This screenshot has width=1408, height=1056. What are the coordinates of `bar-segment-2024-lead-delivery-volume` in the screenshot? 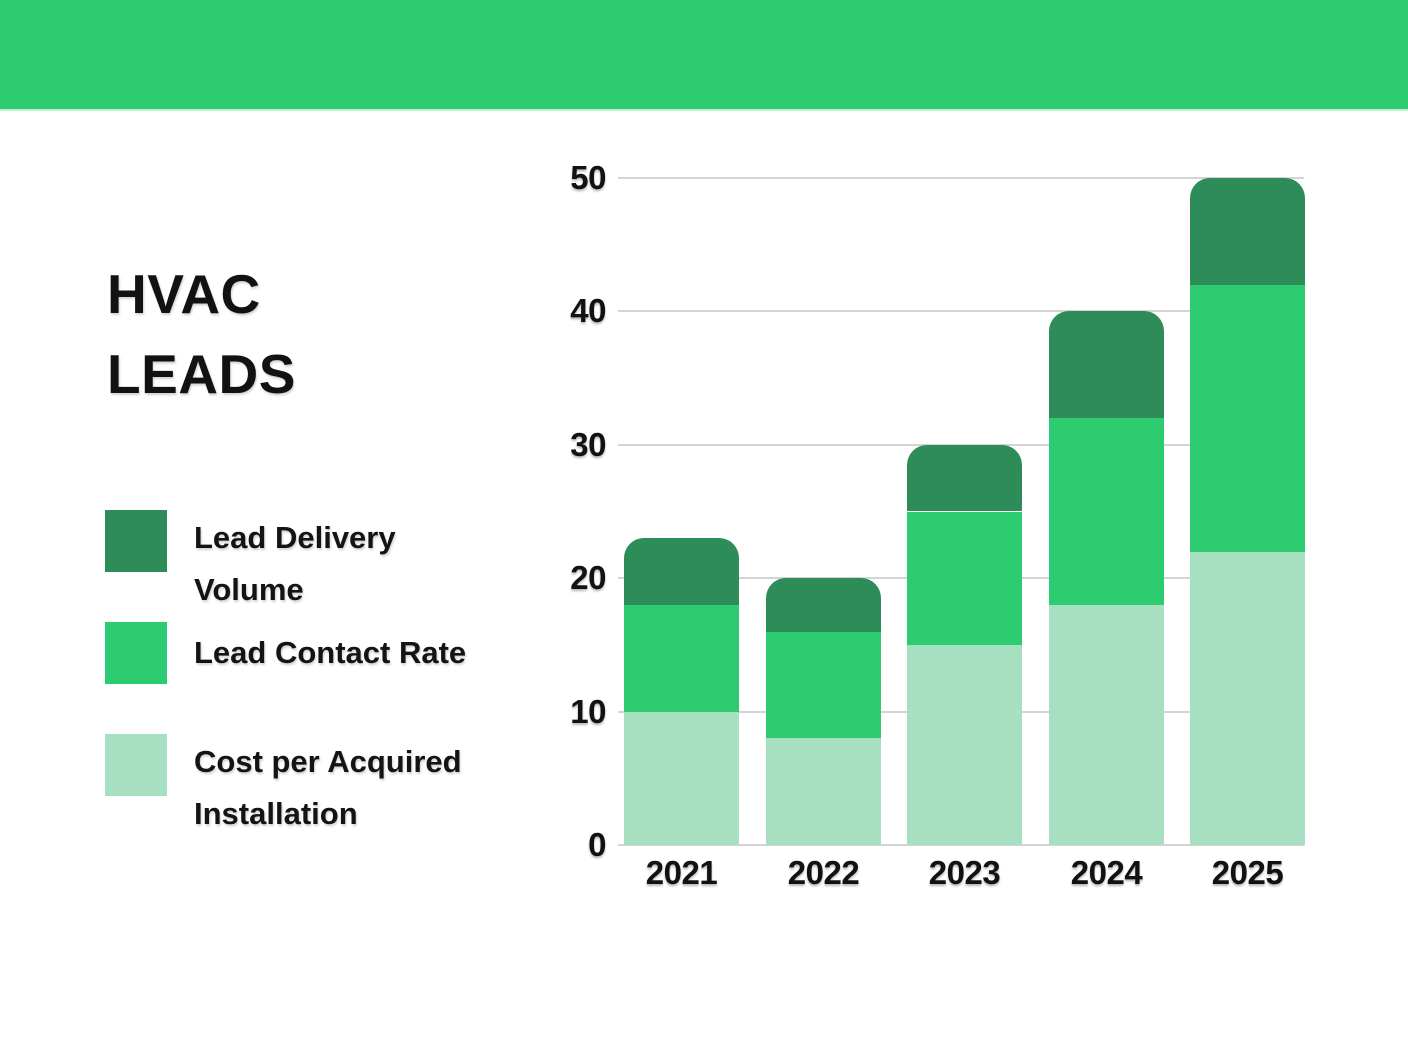 It's located at (1106, 365).